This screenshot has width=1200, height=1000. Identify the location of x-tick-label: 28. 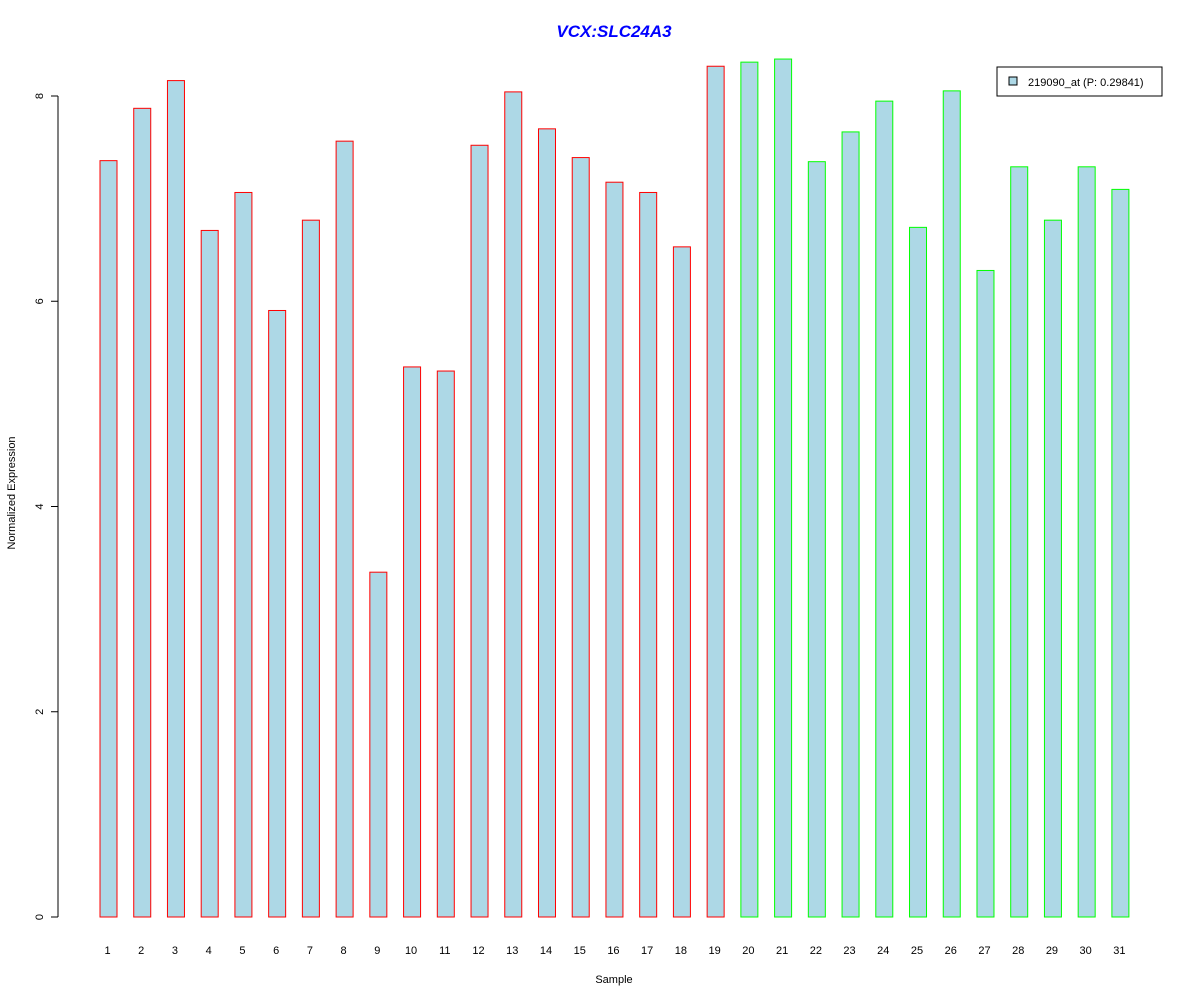
(1018, 951).